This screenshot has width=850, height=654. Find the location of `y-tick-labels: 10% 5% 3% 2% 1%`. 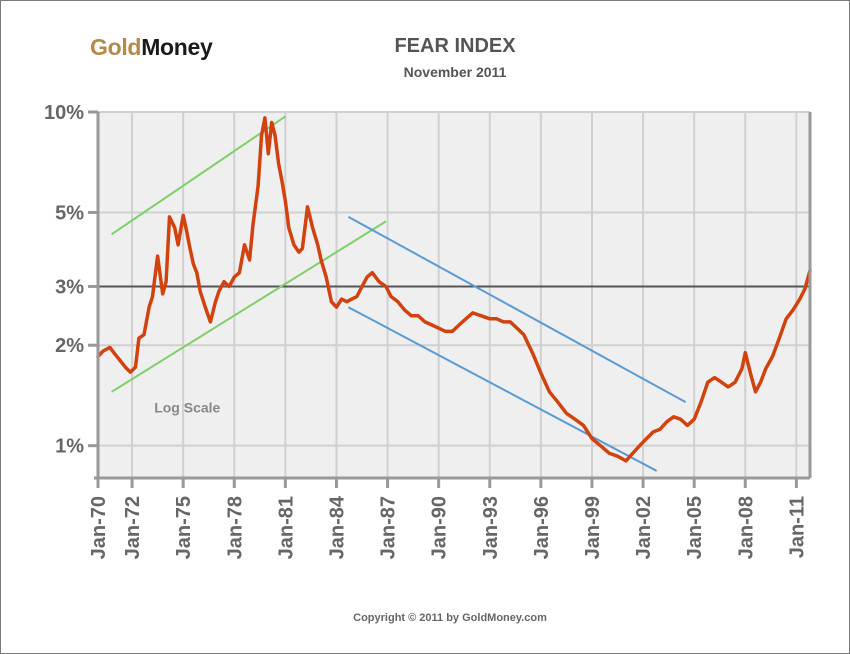

y-tick-labels: 10% 5% 3% 2% 1% is located at coordinates (64, 280).